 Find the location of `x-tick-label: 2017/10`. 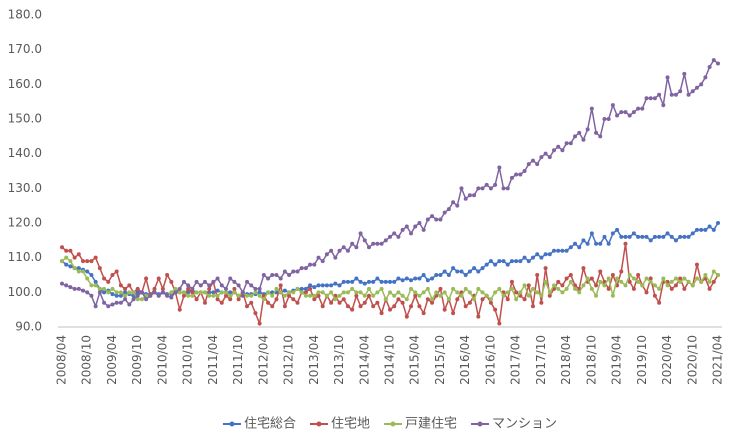

x-tick-label: 2017/10 is located at coordinates (541, 360).